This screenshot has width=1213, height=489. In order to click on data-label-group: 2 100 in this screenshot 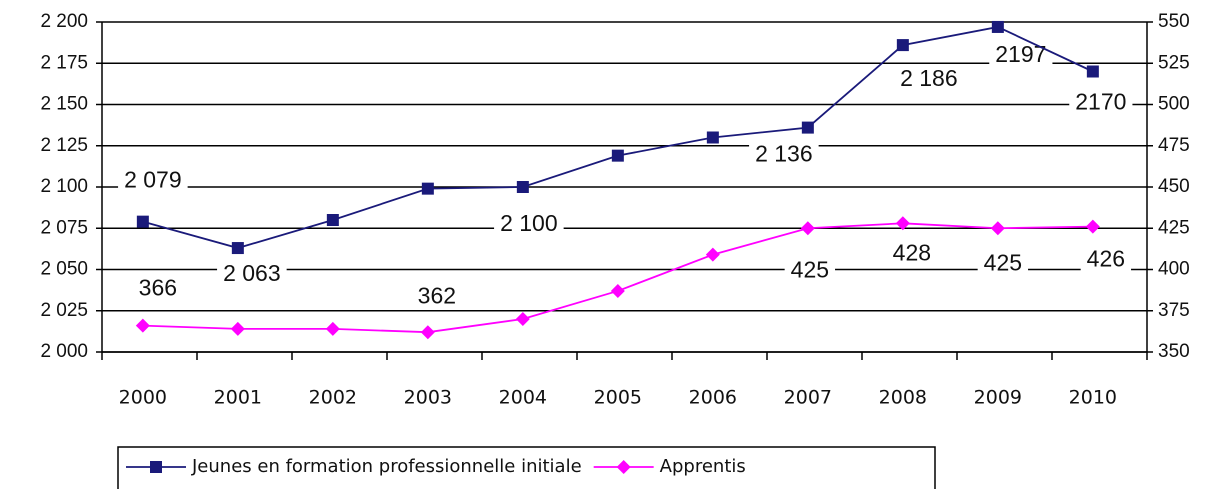, I will do `click(529, 223)`.